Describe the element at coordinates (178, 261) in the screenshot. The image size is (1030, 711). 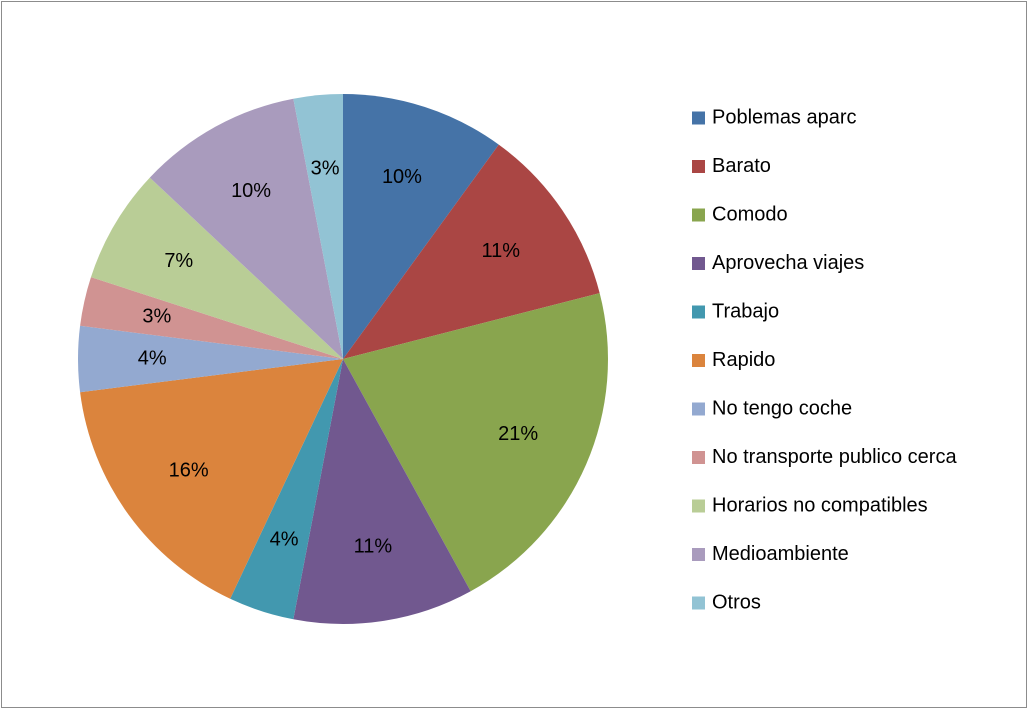
I see `data-label-horarios-no-compatibles: 7%` at that location.